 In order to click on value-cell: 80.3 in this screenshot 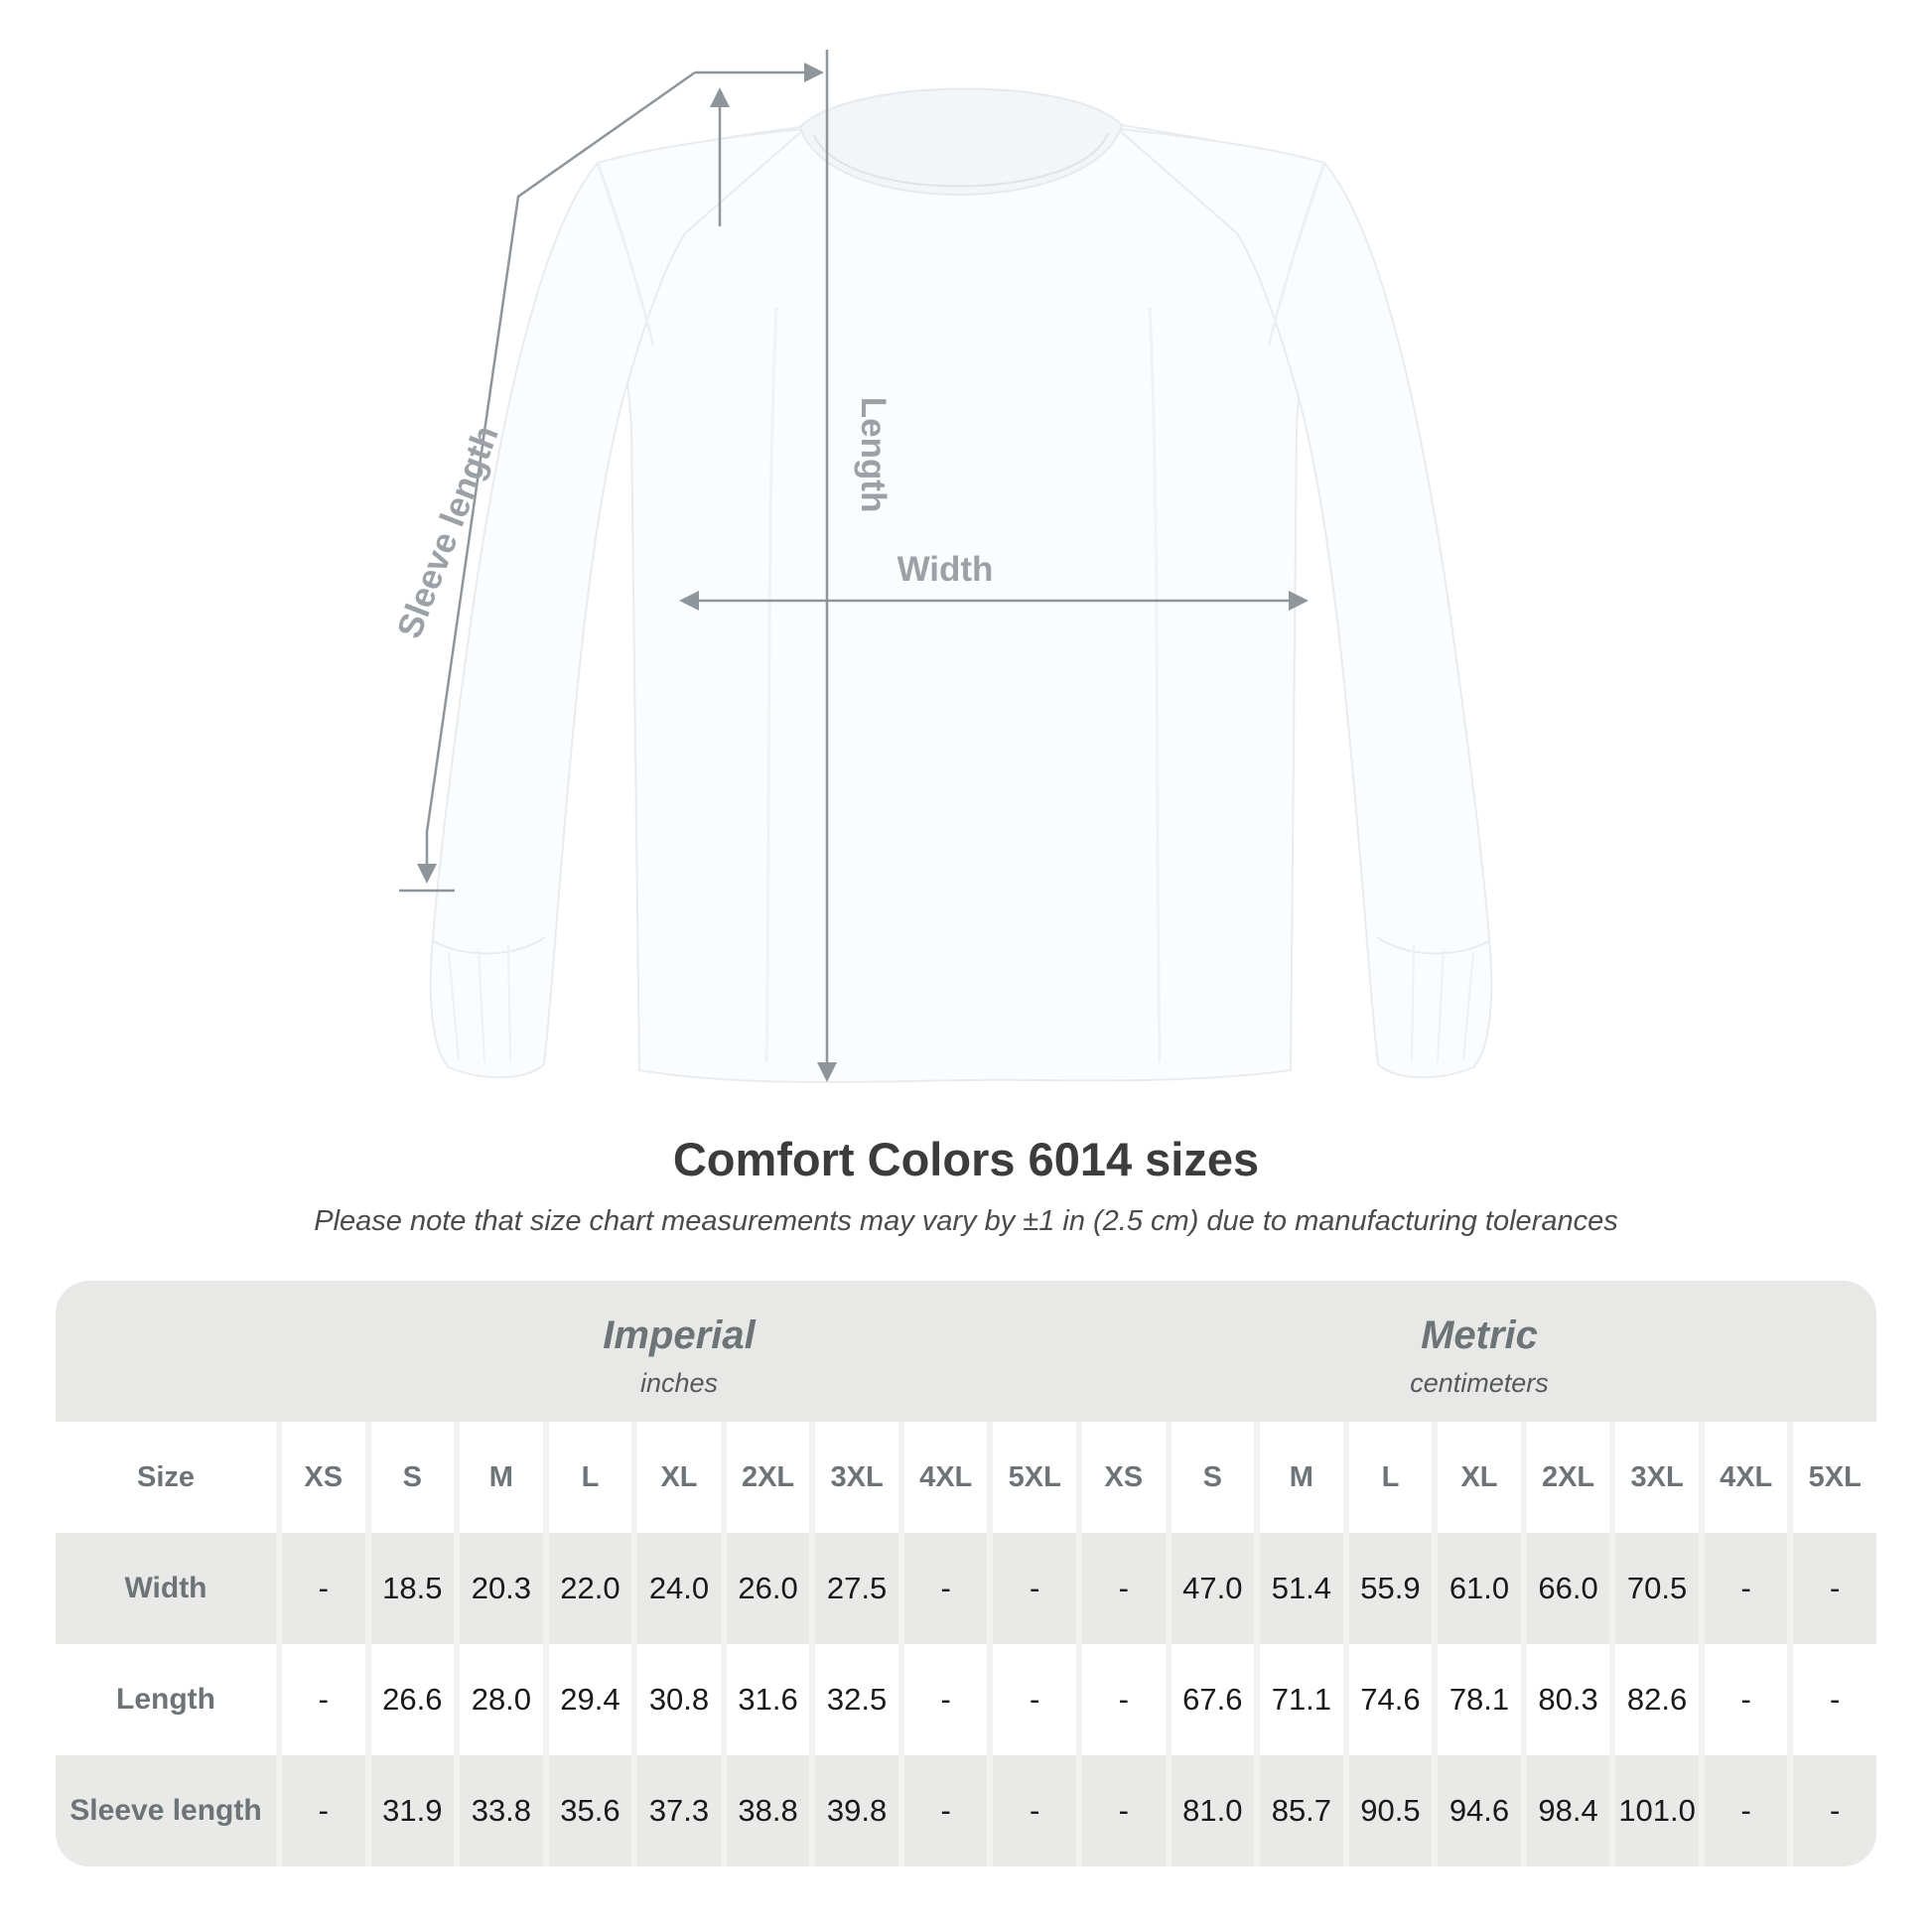, I will do `click(1568, 1700)`.